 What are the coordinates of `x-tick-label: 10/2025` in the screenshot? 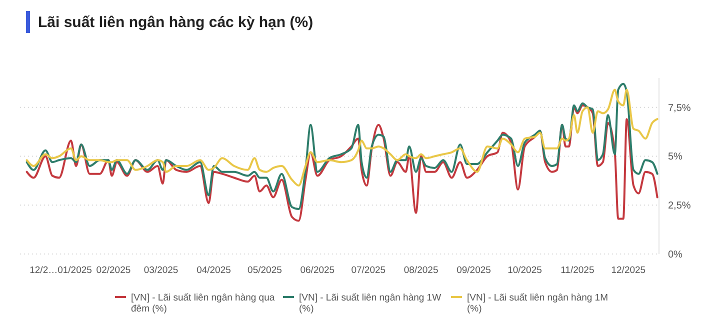 It's located at (525, 270).